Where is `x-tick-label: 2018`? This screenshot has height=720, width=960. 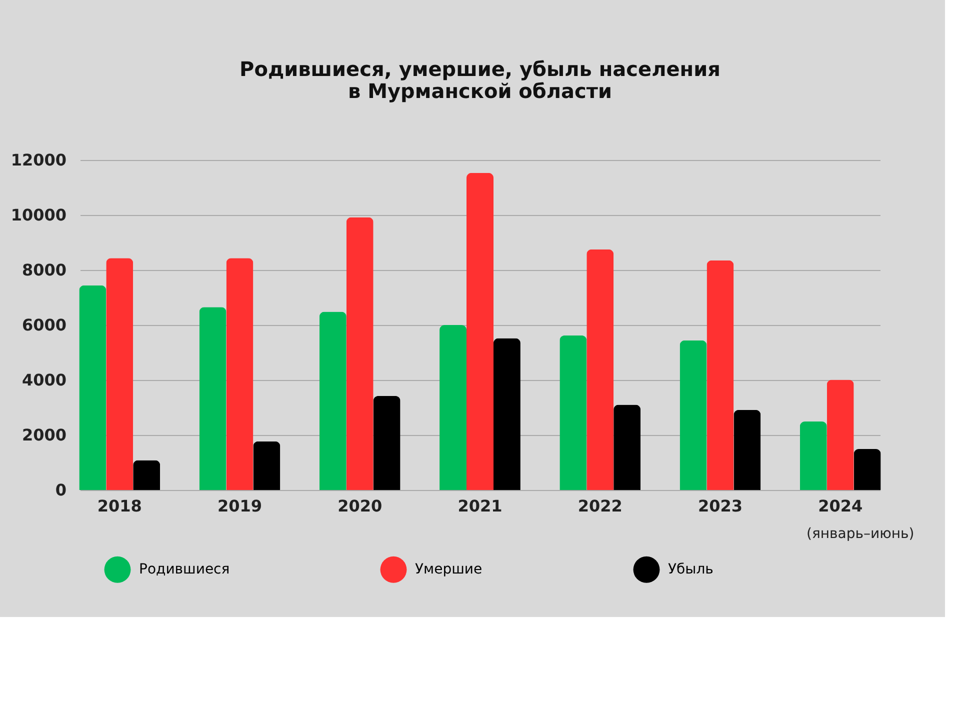
x-tick-label: 2018 is located at coordinates (119, 506).